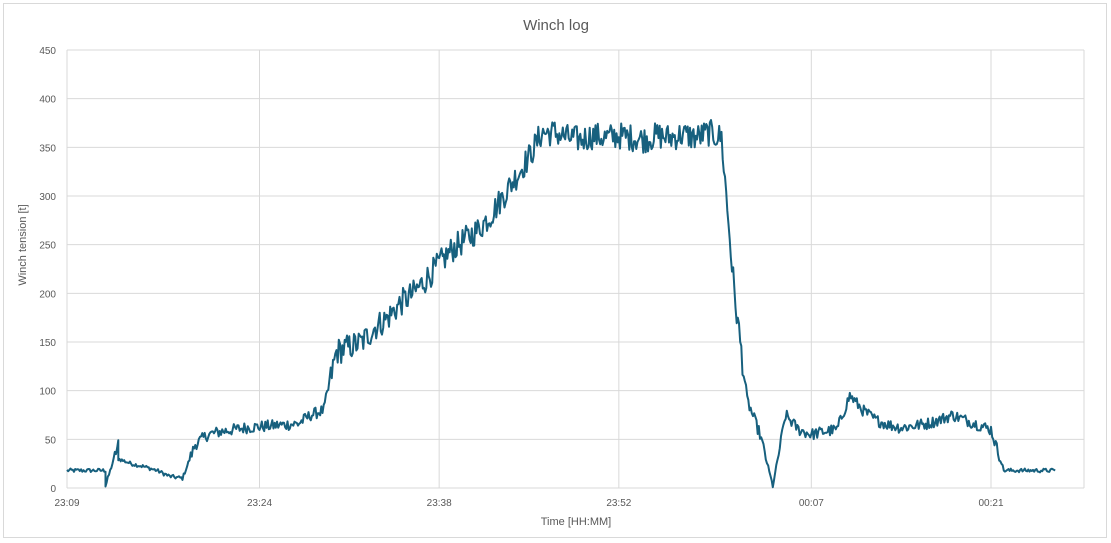 Image resolution: width=1111 pixels, height=543 pixels. I want to click on y-axis-title: Winch tension [t], so click(23, 244).